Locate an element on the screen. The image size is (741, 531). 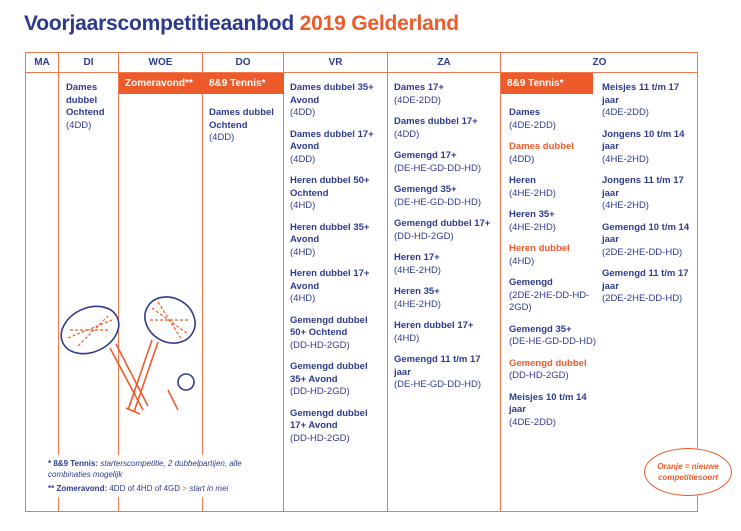
entry-title: Meisjes 10 t/m 14 jaar is located at coordinates (548, 403).